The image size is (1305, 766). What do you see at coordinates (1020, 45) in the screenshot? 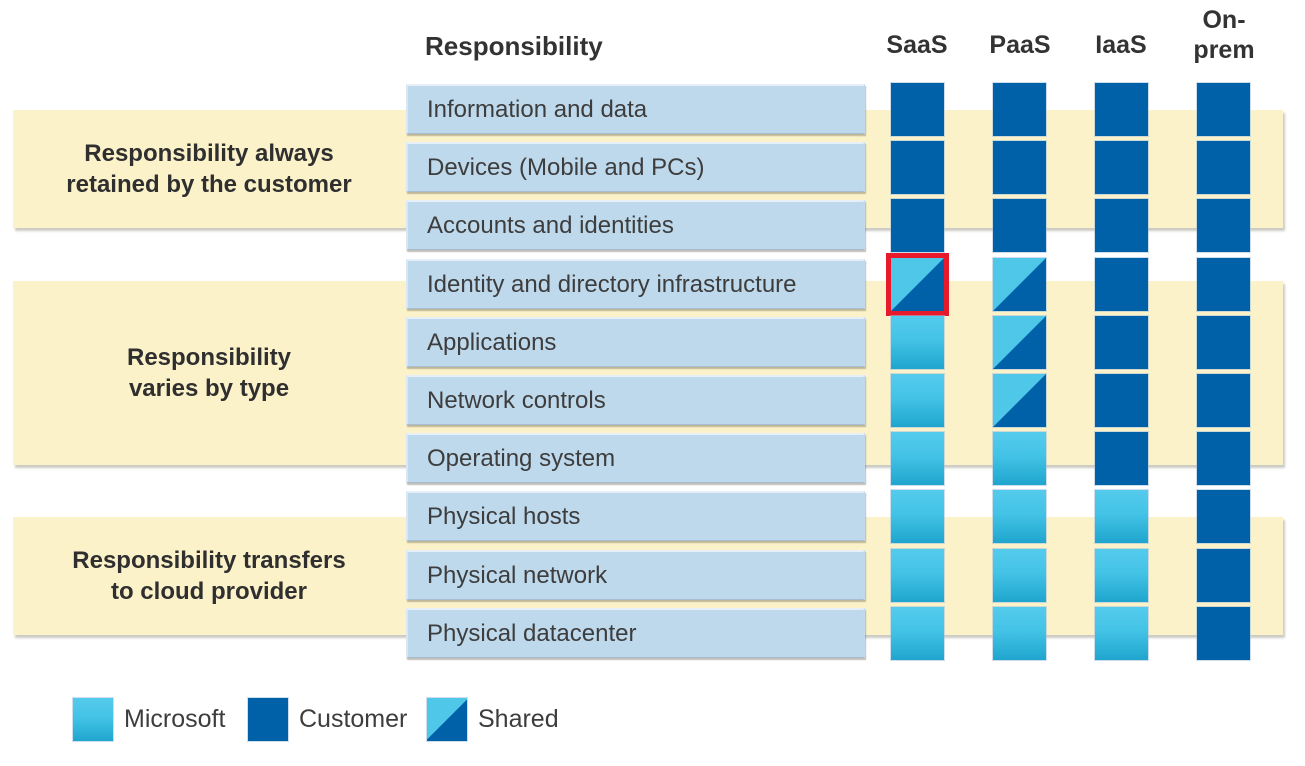
I see `column-header-paas: PaaS` at bounding box center [1020, 45].